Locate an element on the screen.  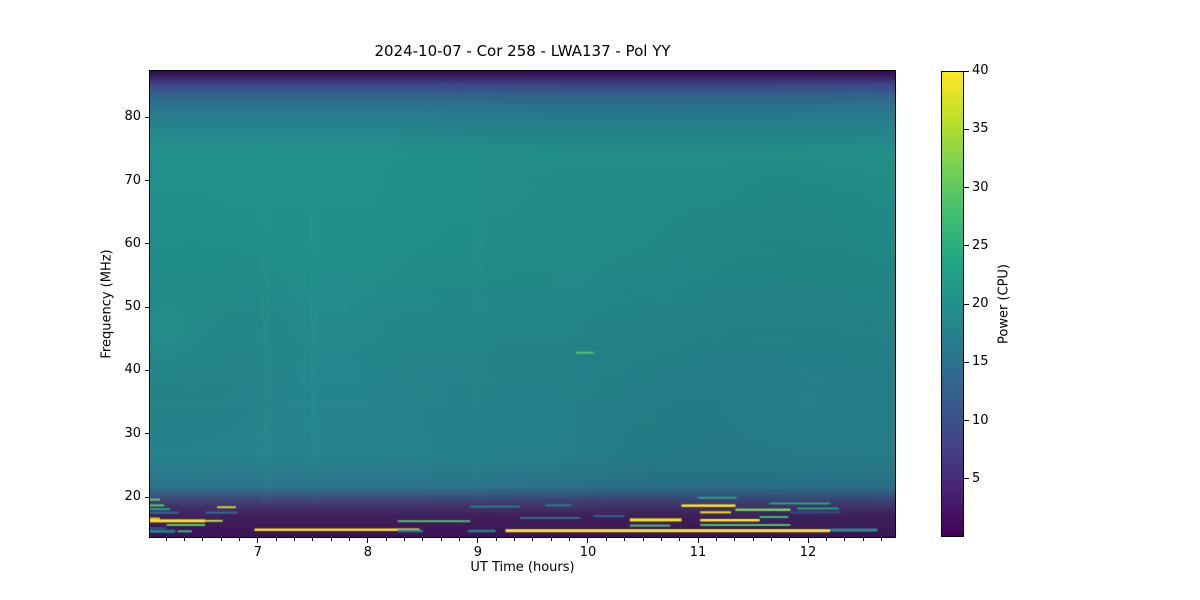
y-tick-label: 40 is located at coordinates (132, 370).